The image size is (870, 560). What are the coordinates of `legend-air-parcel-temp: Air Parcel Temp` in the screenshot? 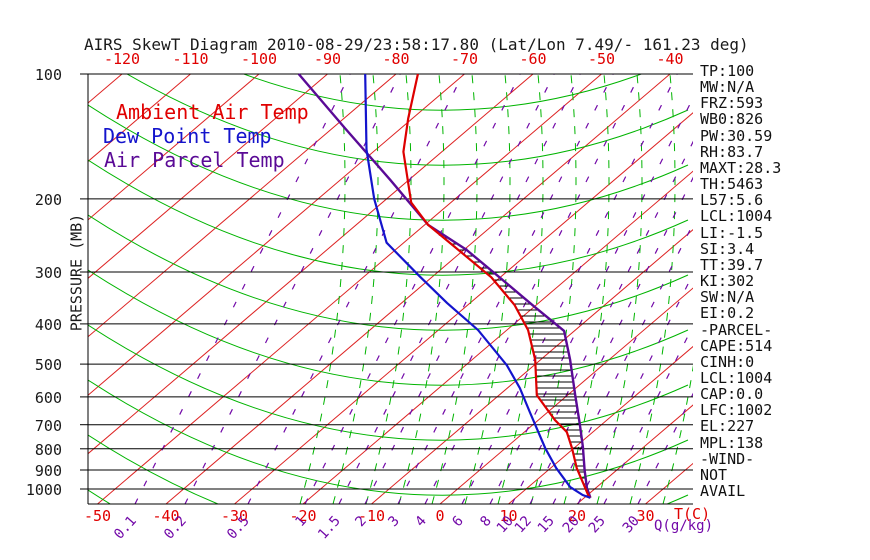 It's located at (194, 160).